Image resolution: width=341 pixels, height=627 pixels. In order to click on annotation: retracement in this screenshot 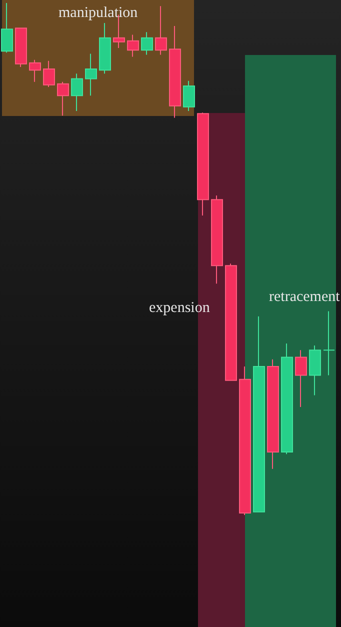, I will do `click(304, 297)`.